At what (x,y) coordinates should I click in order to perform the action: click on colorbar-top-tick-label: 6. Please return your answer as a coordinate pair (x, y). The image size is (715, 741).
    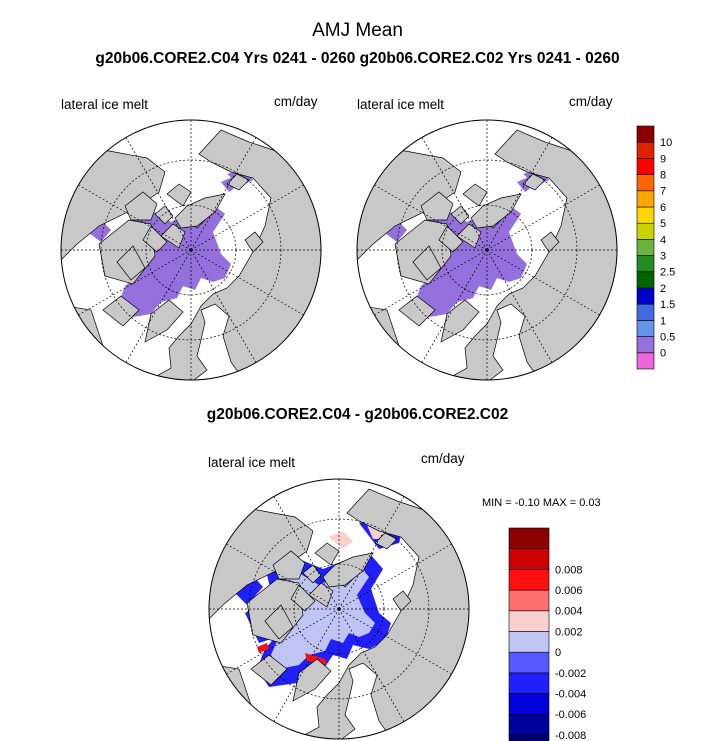
    Looking at the image, I should click on (663, 208).